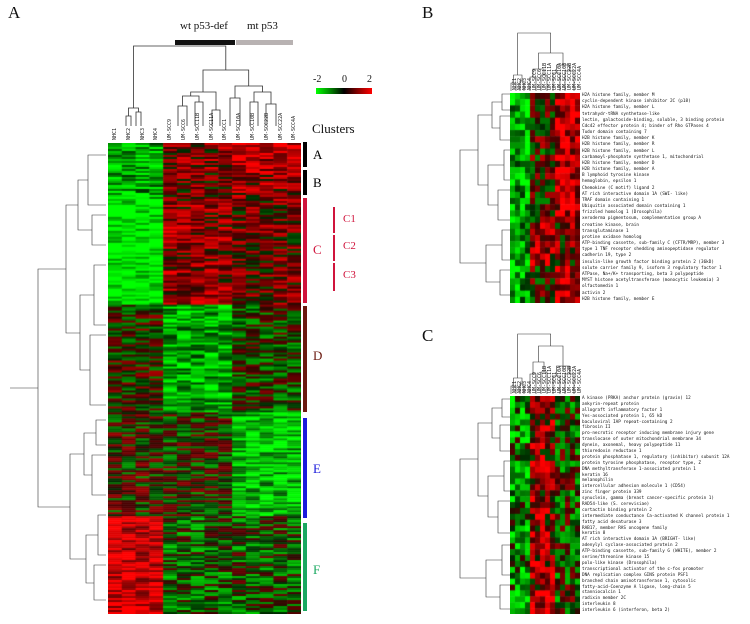  What do you see at coordinates (204, 26) in the screenshot?
I see `wt-group-label: wt p53-def` at bounding box center [204, 26].